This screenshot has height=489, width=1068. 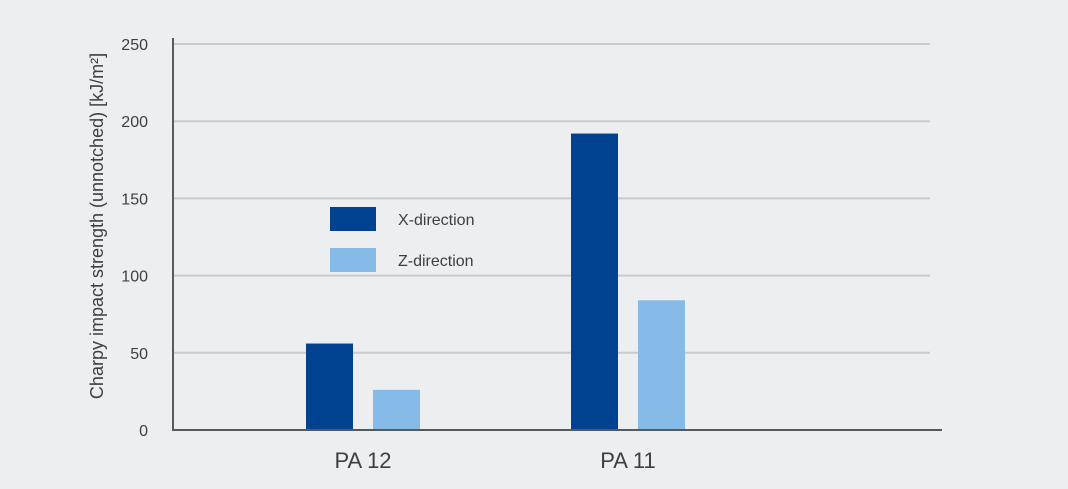 What do you see at coordinates (436, 220) in the screenshot?
I see `legend-label: X-direction` at bounding box center [436, 220].